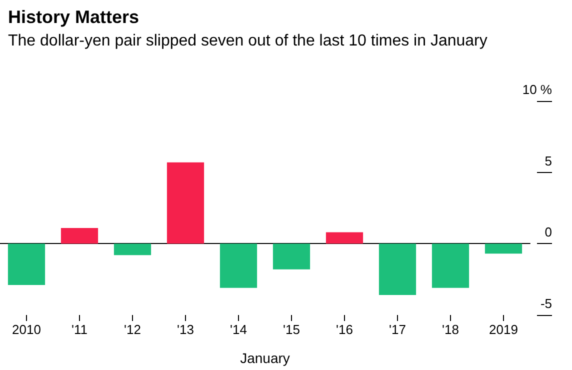 This screenshot has width=572, height=370. What do you see at coordinates (185, 329) in the screenshot?
I see `x-tick-label: '13` at bounding box center [185, 329].